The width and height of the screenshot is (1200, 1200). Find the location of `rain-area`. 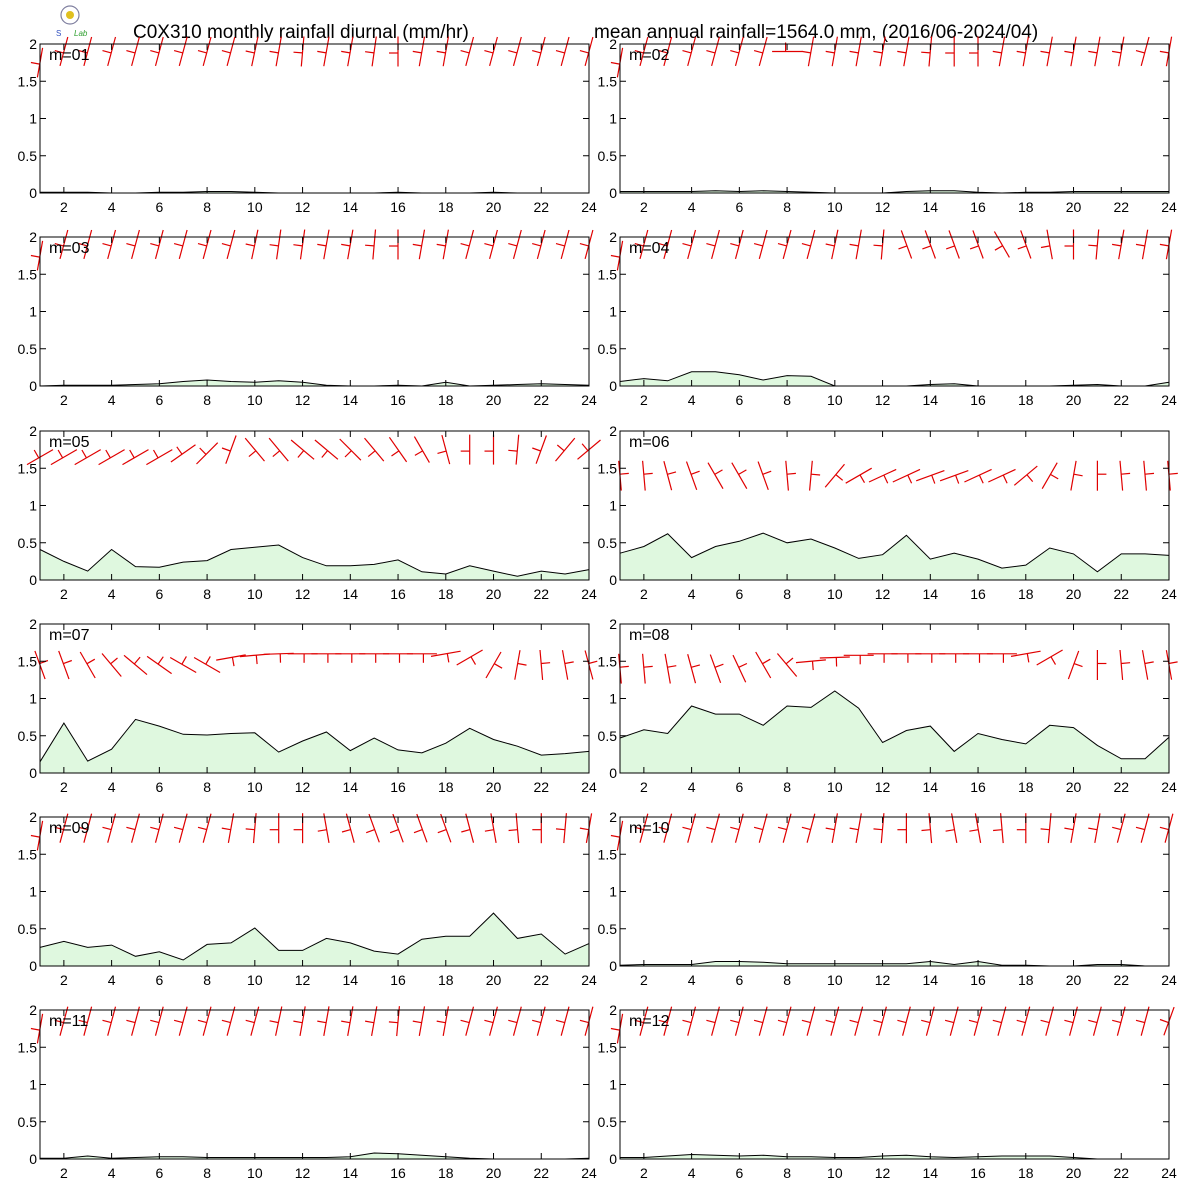

rain-area is located at coordinates (314, 746).